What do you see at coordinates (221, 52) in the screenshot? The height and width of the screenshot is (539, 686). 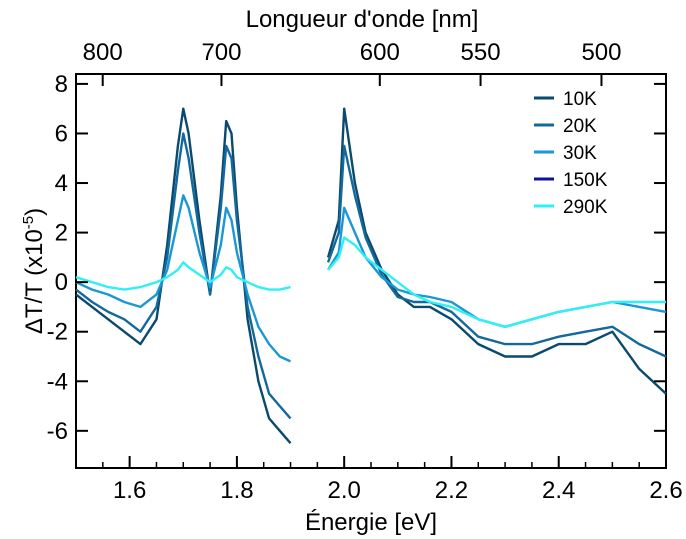 I see `top-tick-label: 700` at bounding box center [221, 52].